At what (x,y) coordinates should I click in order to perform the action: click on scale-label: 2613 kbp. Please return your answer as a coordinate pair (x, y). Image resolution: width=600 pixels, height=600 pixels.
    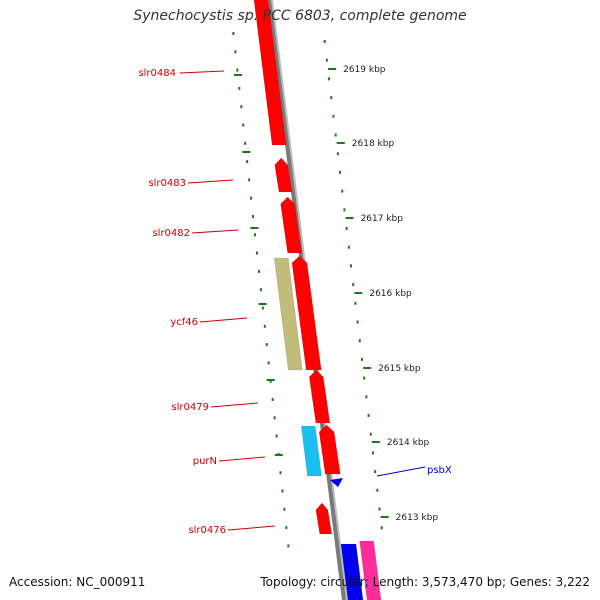
    Looking at the image, I should click on (417, 518).